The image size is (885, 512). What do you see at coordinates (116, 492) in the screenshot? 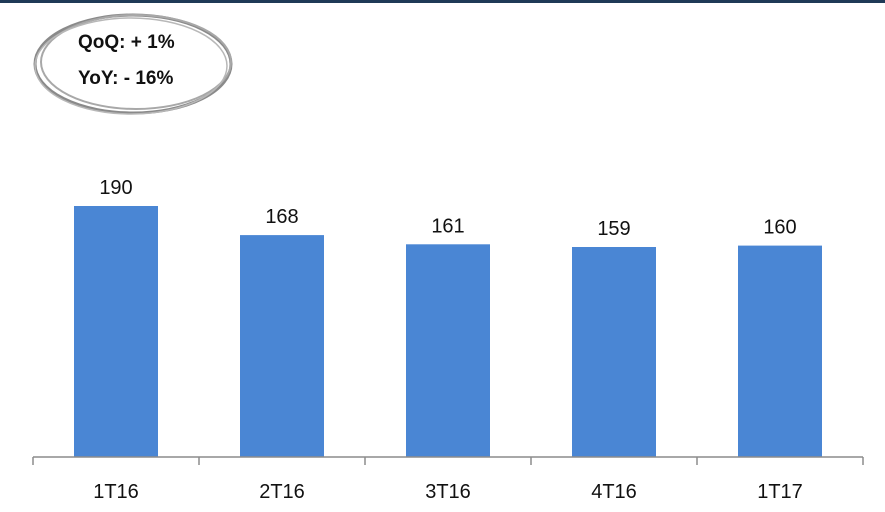
I see `x-tick-label-1T16: 1T16` at bounding box center [116, 492].